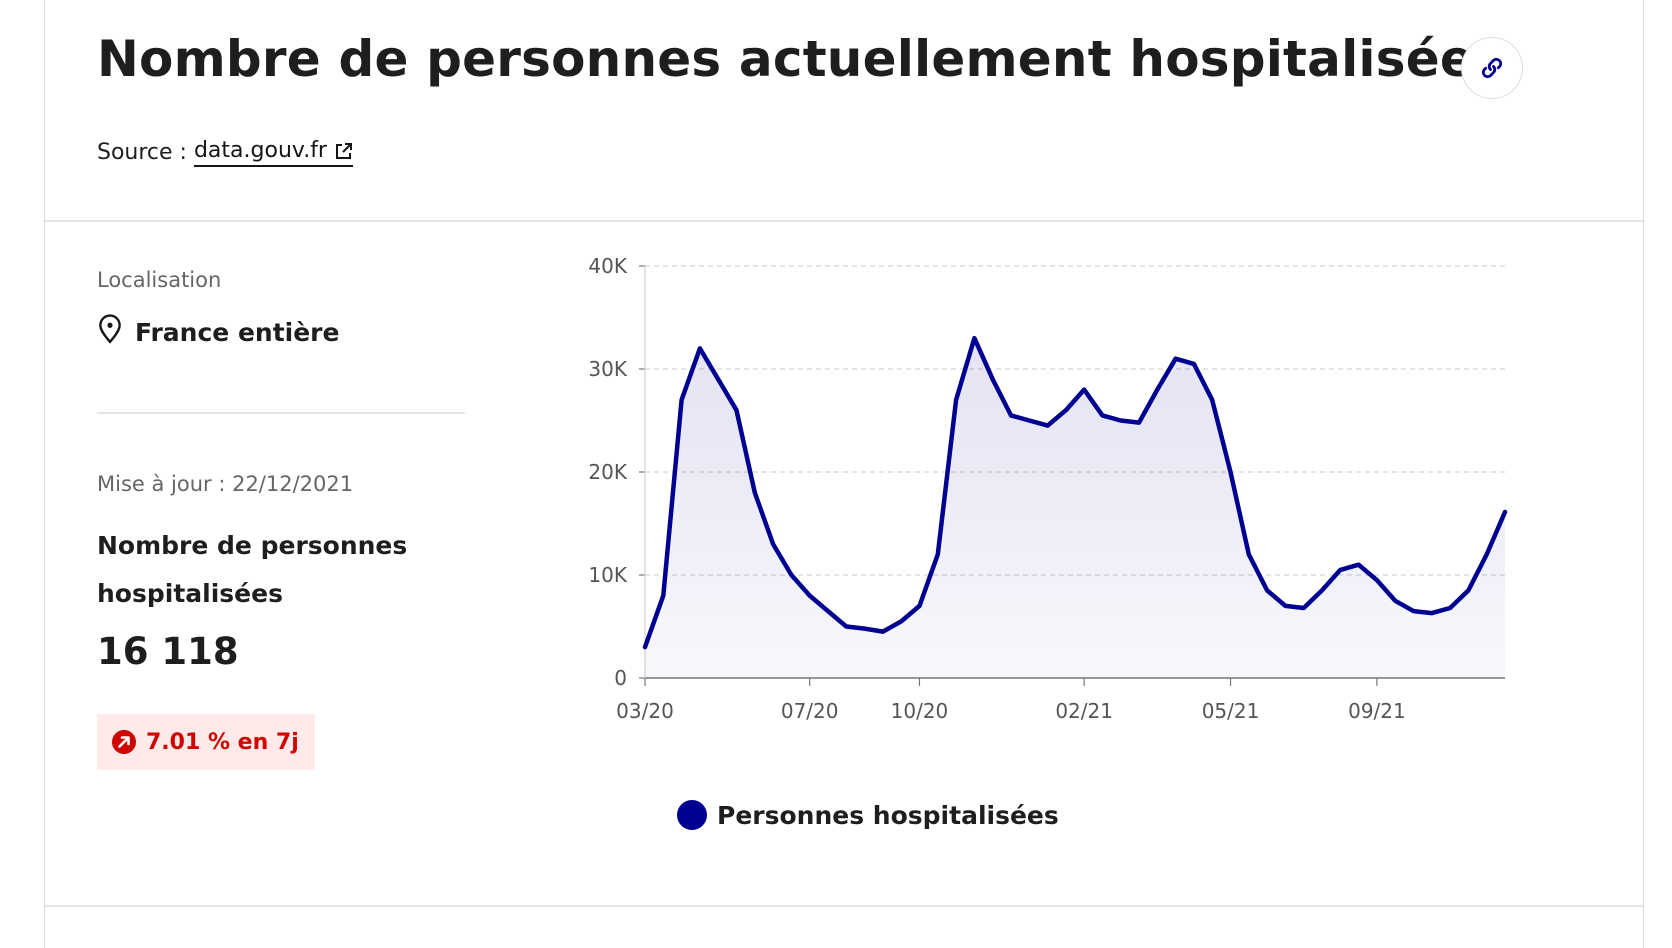  What do you see at coordinates (252, 569) in the screenshot?
I see `metric-label: Nombre de personnes hospitalisées` at bounding box center [252, 569].